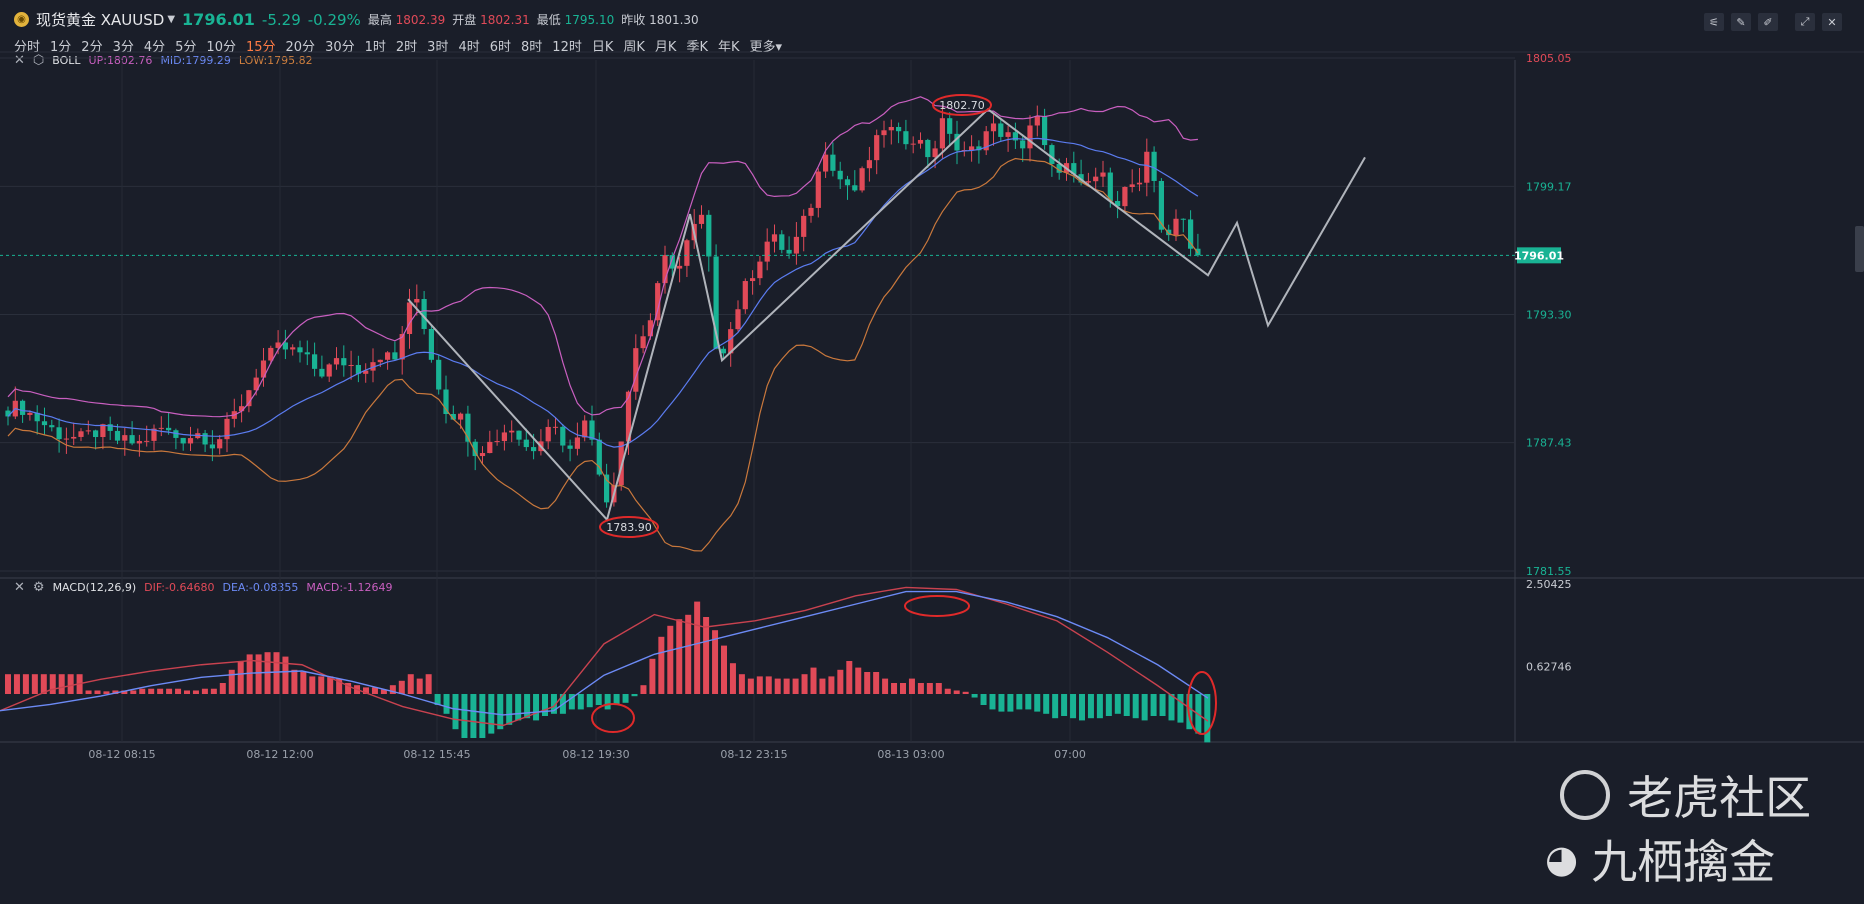 The width and height of the screenshot is (1864, 904). I want to click on macd-y-tick-label: 0.62746, so click(1549, 666).